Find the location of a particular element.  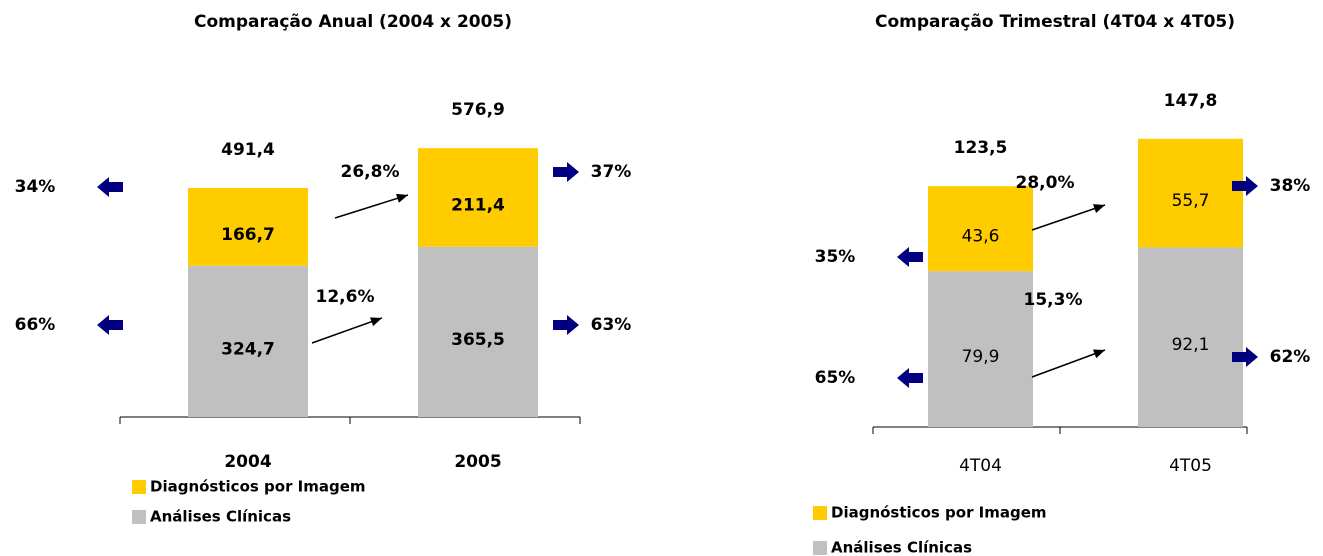

share-label: 66% is located at coordinates (35, 325).